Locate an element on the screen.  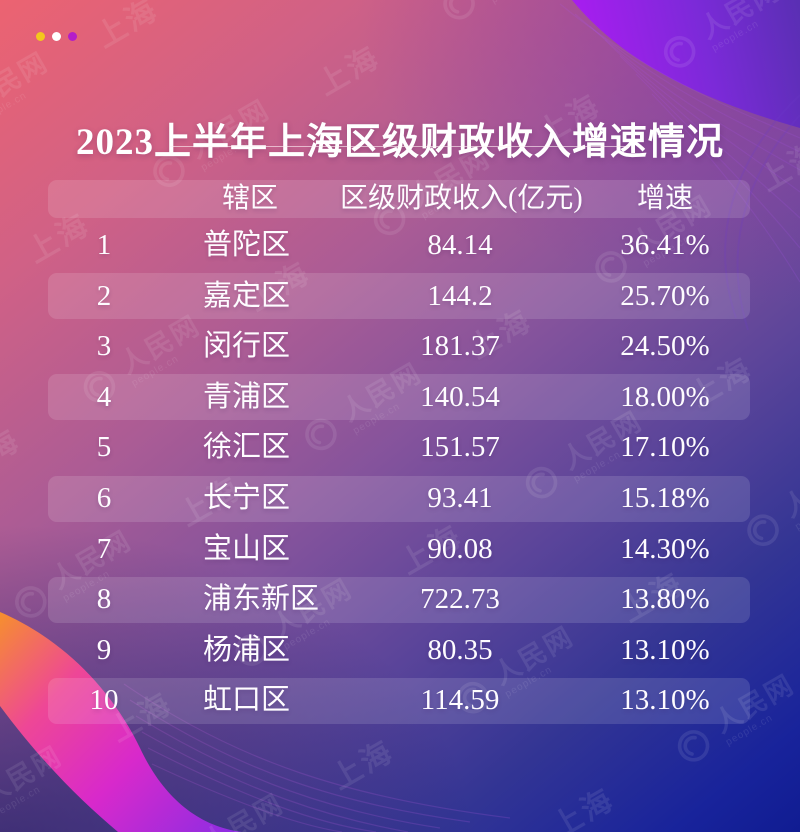
title-divider is located at coordinates (400, 146).